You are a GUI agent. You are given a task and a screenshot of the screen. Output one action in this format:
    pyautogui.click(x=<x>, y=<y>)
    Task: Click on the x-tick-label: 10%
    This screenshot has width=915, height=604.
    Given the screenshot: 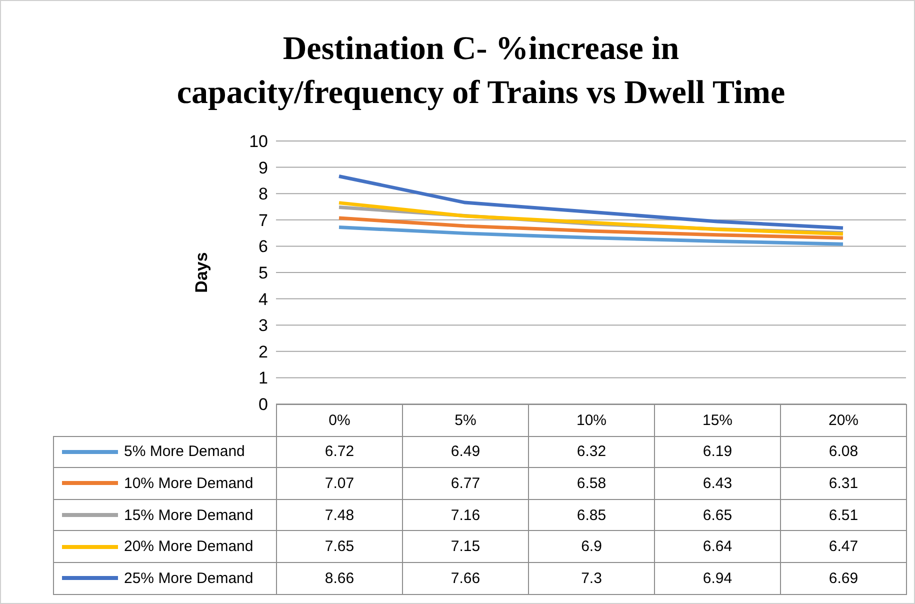 What is the action you would take?
    pyautogui.click(x=591, y=420)
    